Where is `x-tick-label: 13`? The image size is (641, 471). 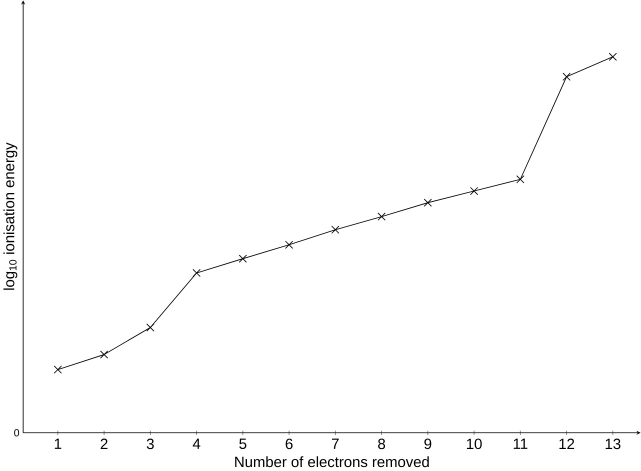
x-tick-label: 13 is located at coordinates (613, 444).